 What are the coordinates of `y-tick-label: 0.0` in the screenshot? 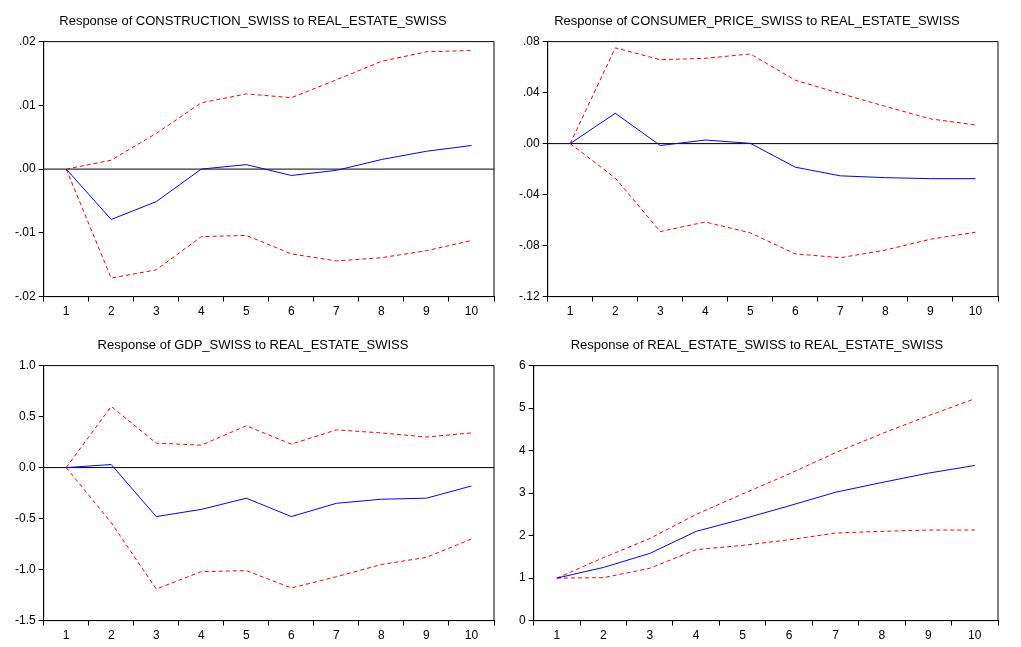 It's located at (27, 466).